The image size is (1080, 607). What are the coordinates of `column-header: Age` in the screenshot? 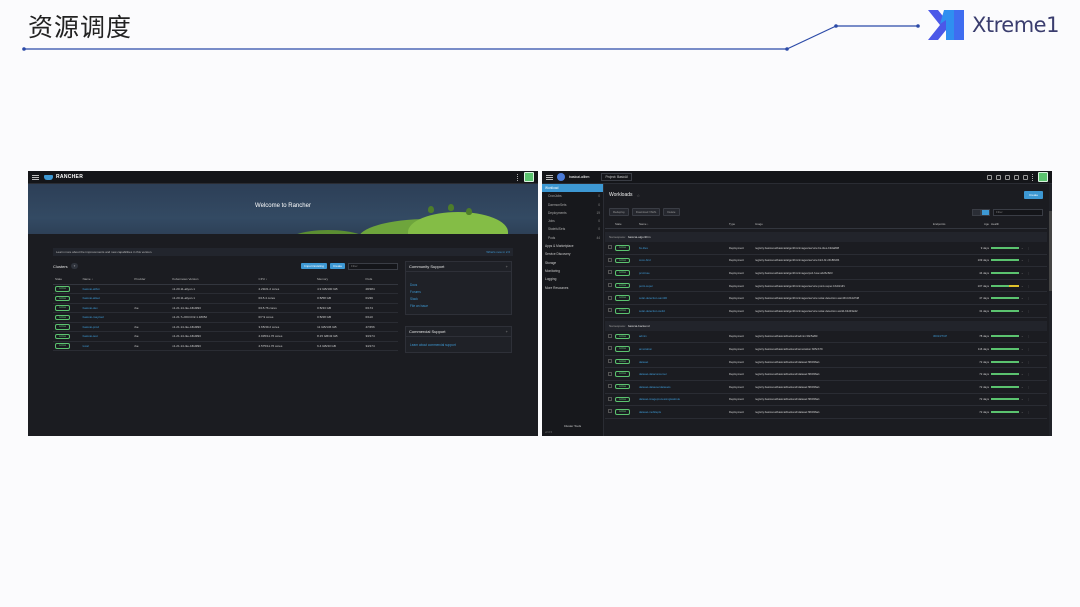 It's located at (986, 224).